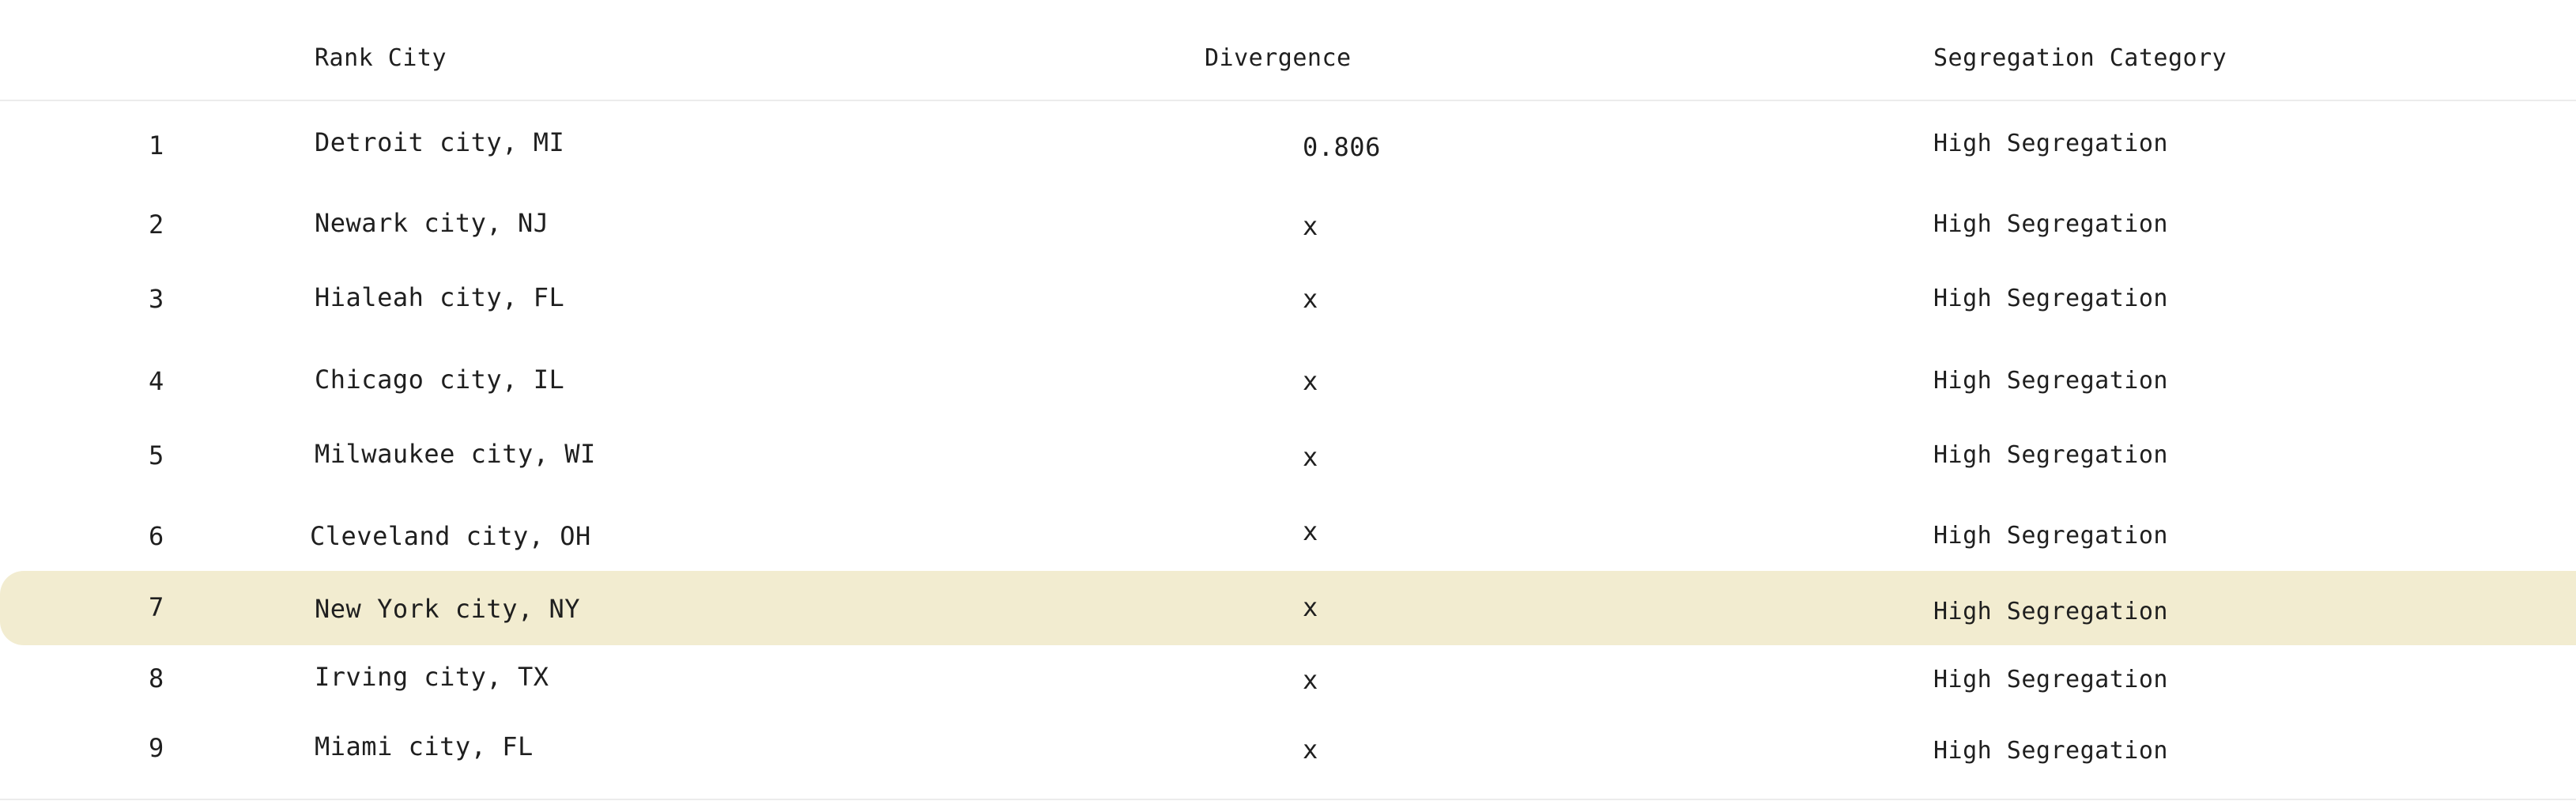 This screenshot has width=2576, height=801. What do you see at coordinates (156, 607) in the screenshot?
I see `rank-cell: 7` at bounding box center [156, 607].